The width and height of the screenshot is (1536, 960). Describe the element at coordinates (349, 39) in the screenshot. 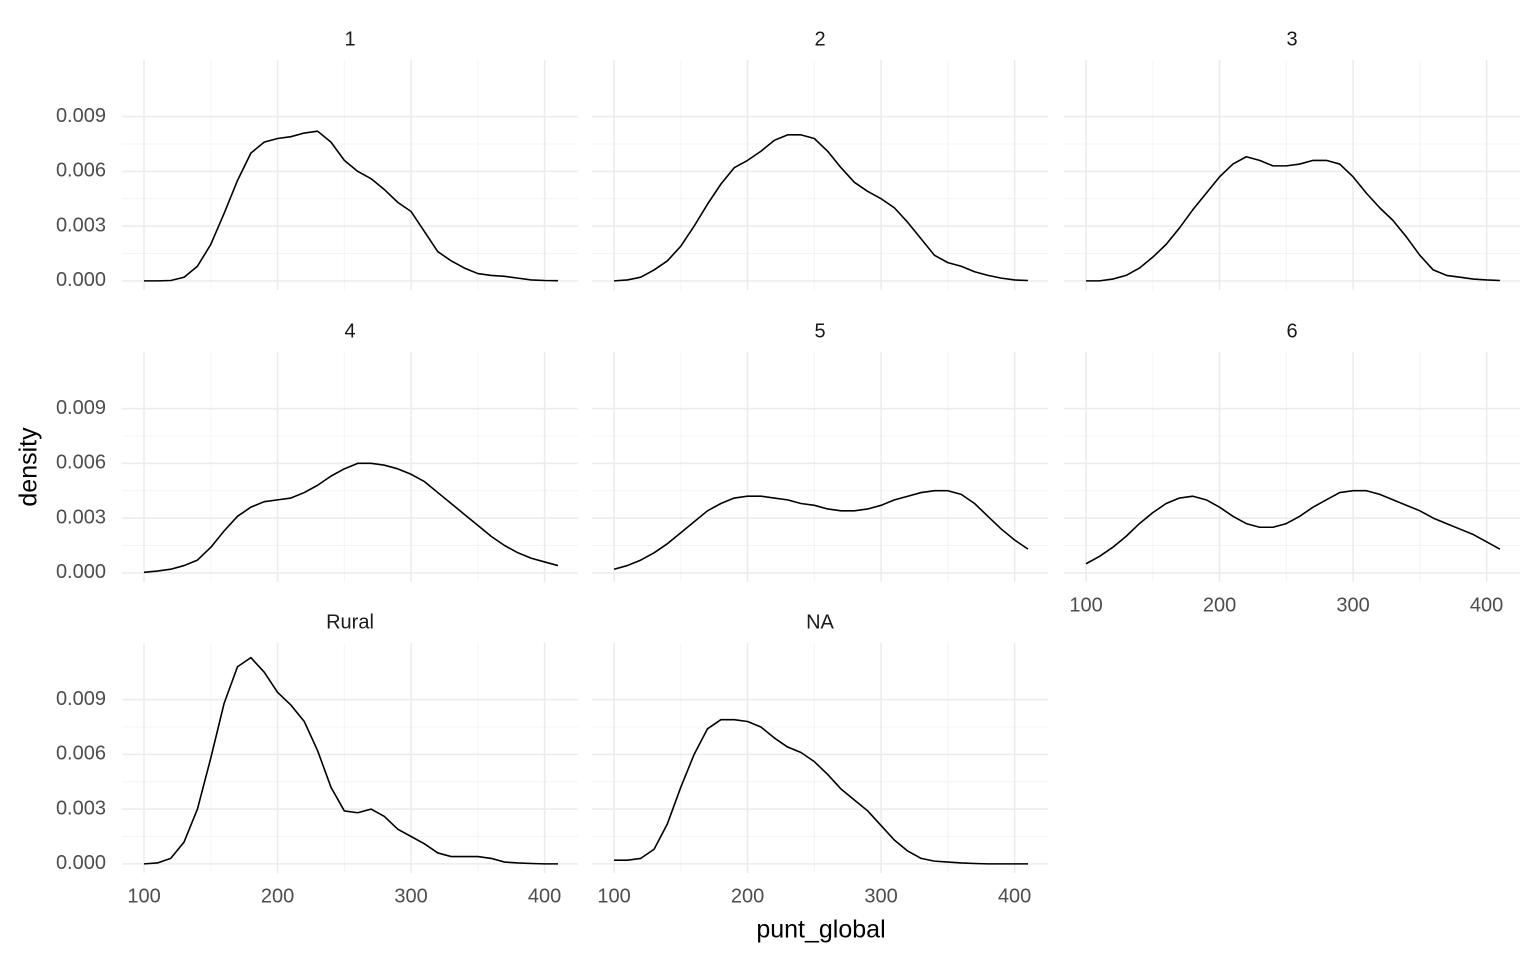

I see `facet-title: 1` at that location.